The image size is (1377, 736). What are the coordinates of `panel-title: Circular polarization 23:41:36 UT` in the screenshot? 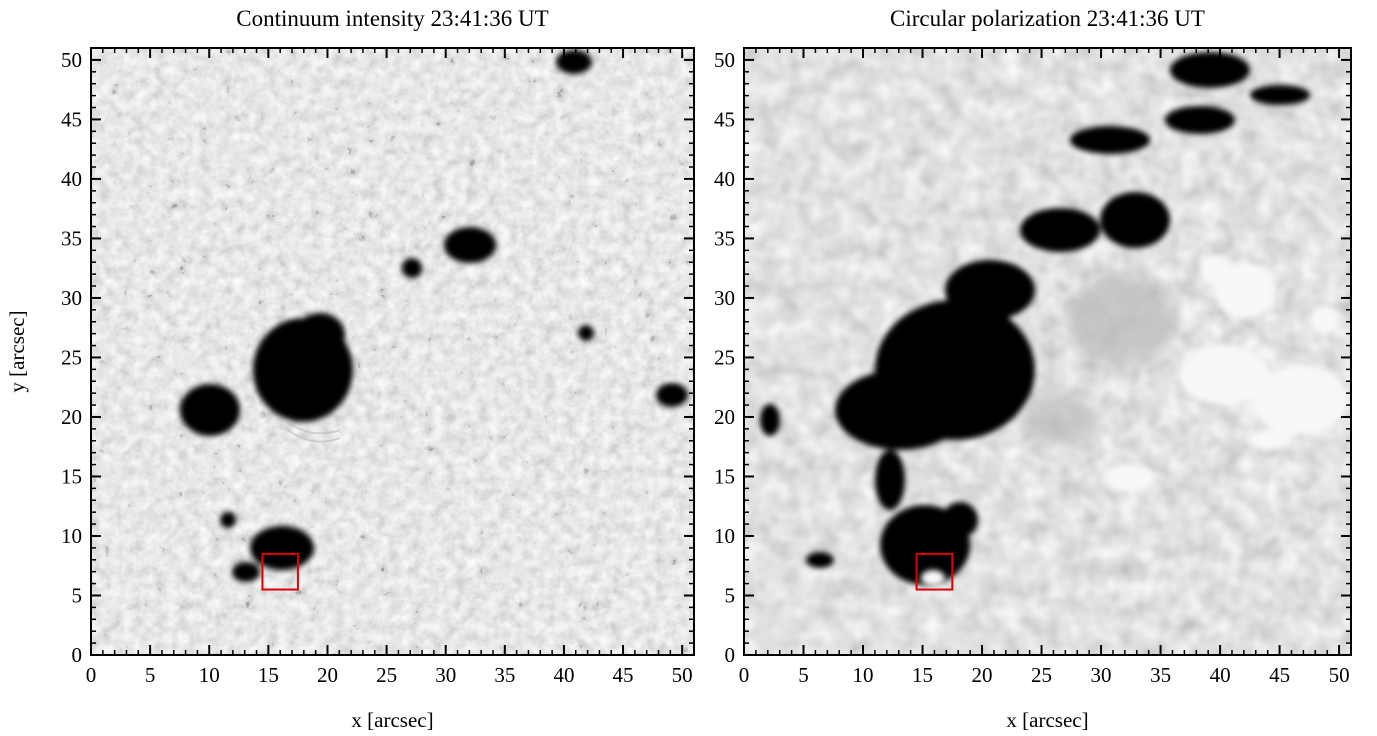 It's located at (1047, 18).